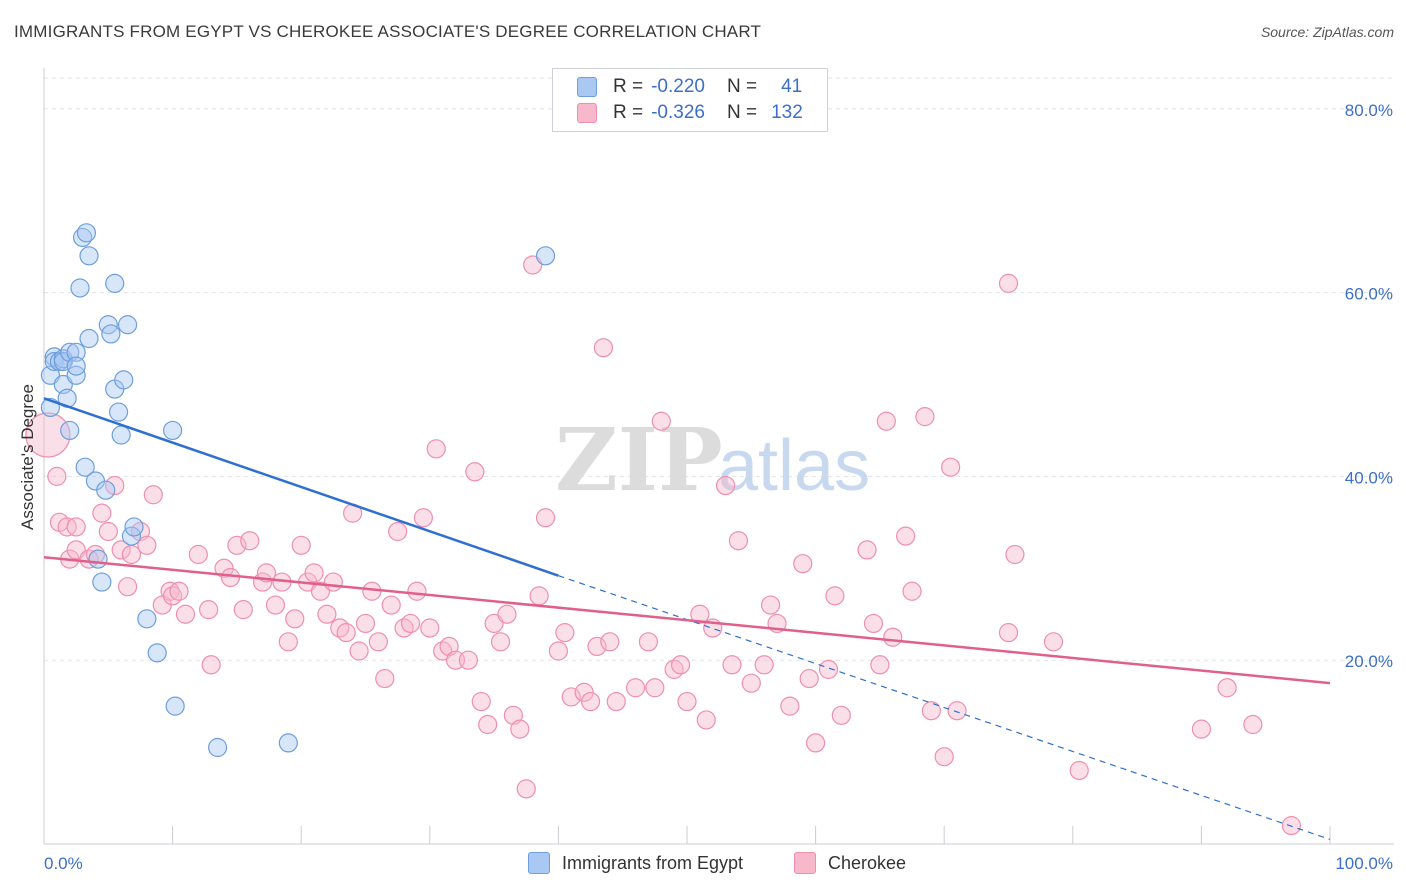 The width and height of the screenshot is (1406, 892). Describe the element at coordinates (687, 620) in the screenshot. I see `cherokee-trend-line` at that location.